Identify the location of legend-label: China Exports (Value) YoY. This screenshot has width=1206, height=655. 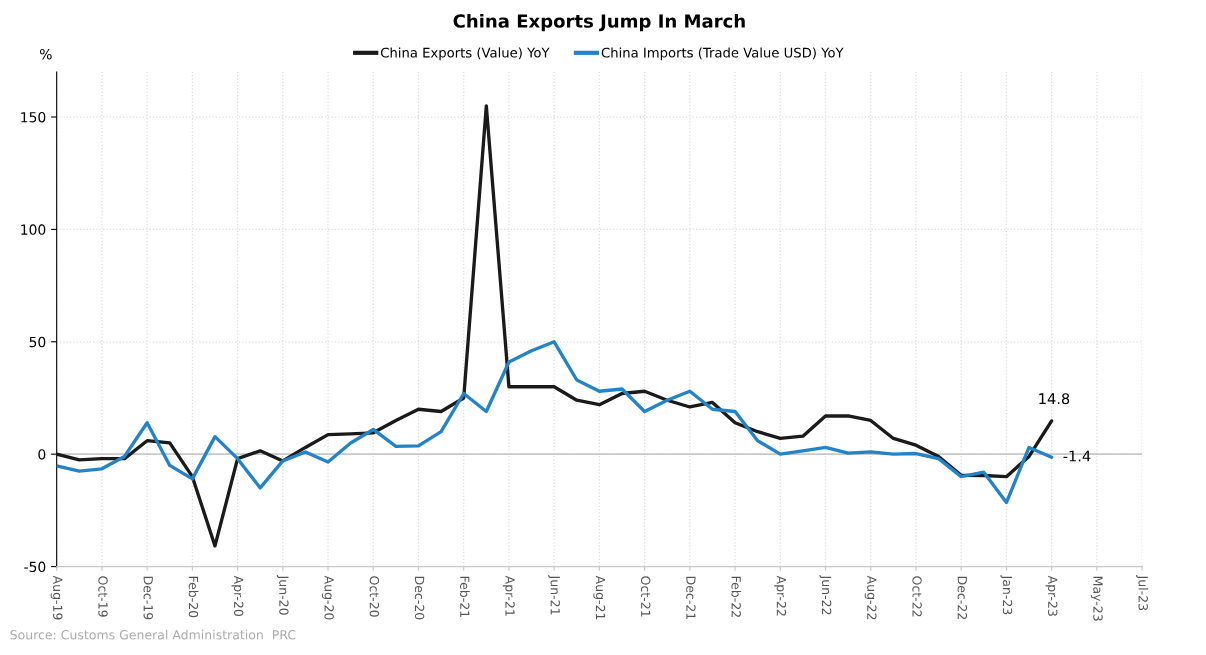
(465, 54).